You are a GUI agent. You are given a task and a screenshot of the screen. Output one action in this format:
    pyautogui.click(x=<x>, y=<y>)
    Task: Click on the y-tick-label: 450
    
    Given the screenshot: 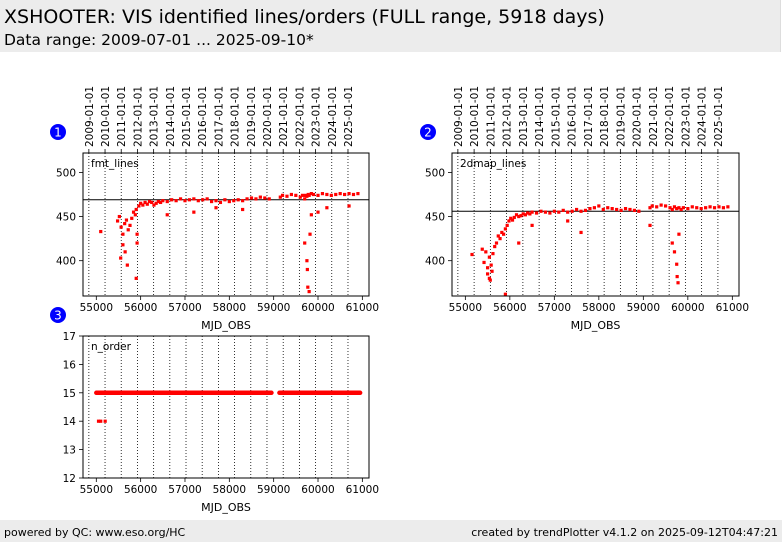 What is the action you would take?
    pyautogui.click(x=66, y=218)
    